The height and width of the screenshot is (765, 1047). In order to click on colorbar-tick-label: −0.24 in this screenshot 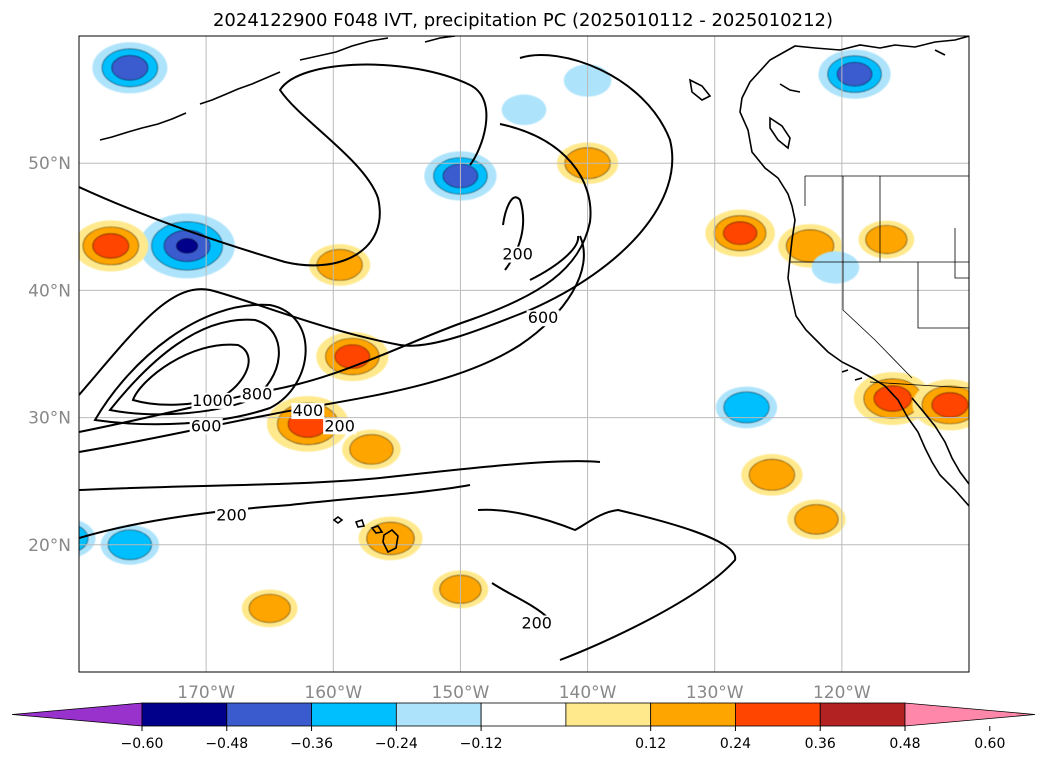, I will do `click(396, 744)`.